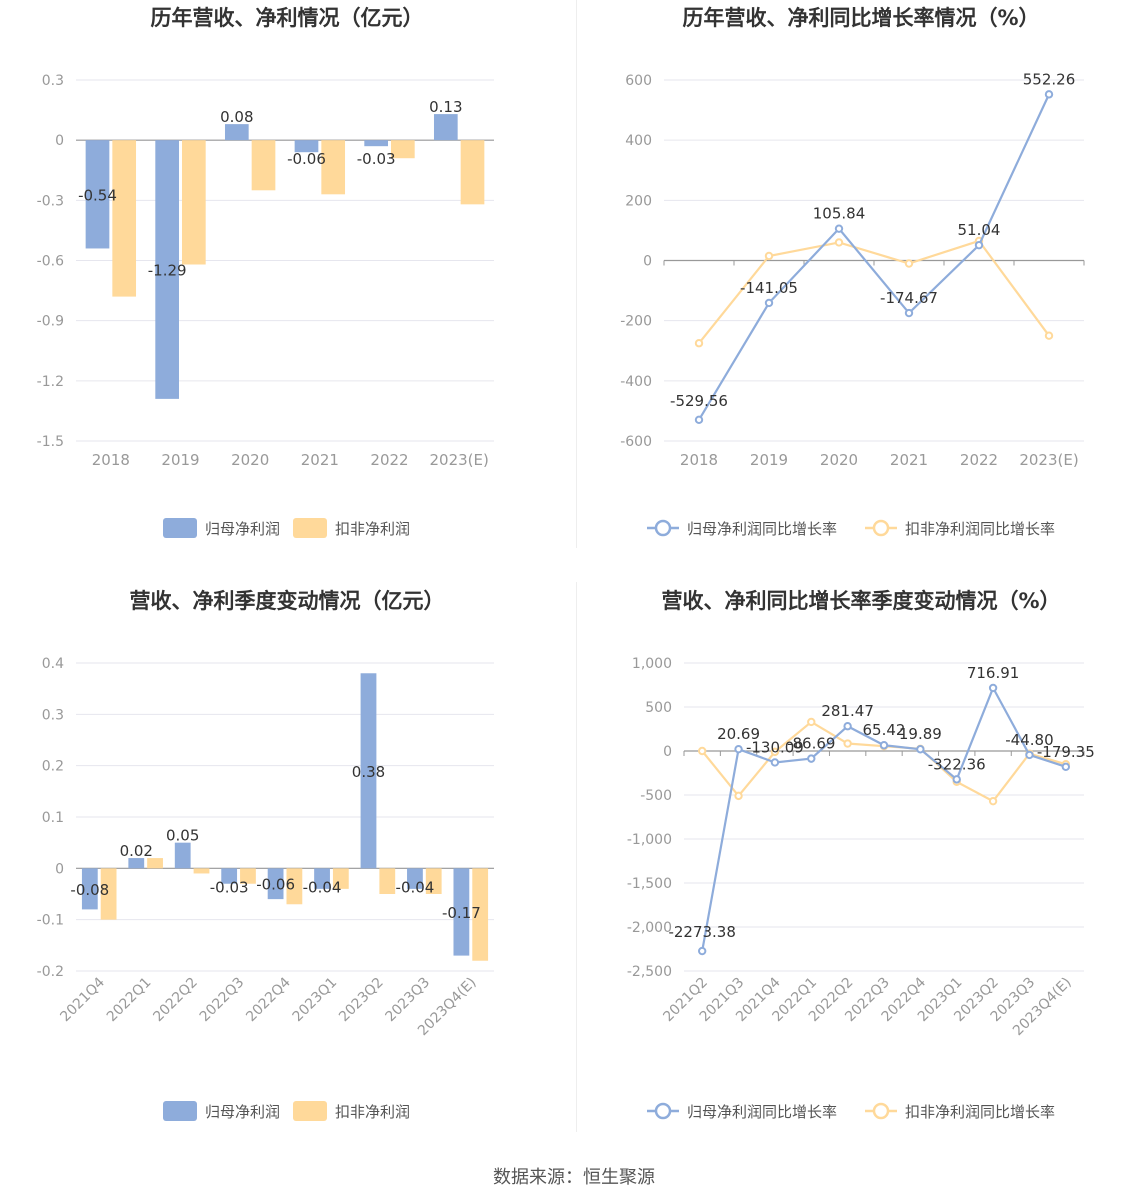 This screenshot has width=1148, height=1202. Describe the element at coordinates (50, 972) in the screenshot. I see `y-tick-label: -0.2` at that location.